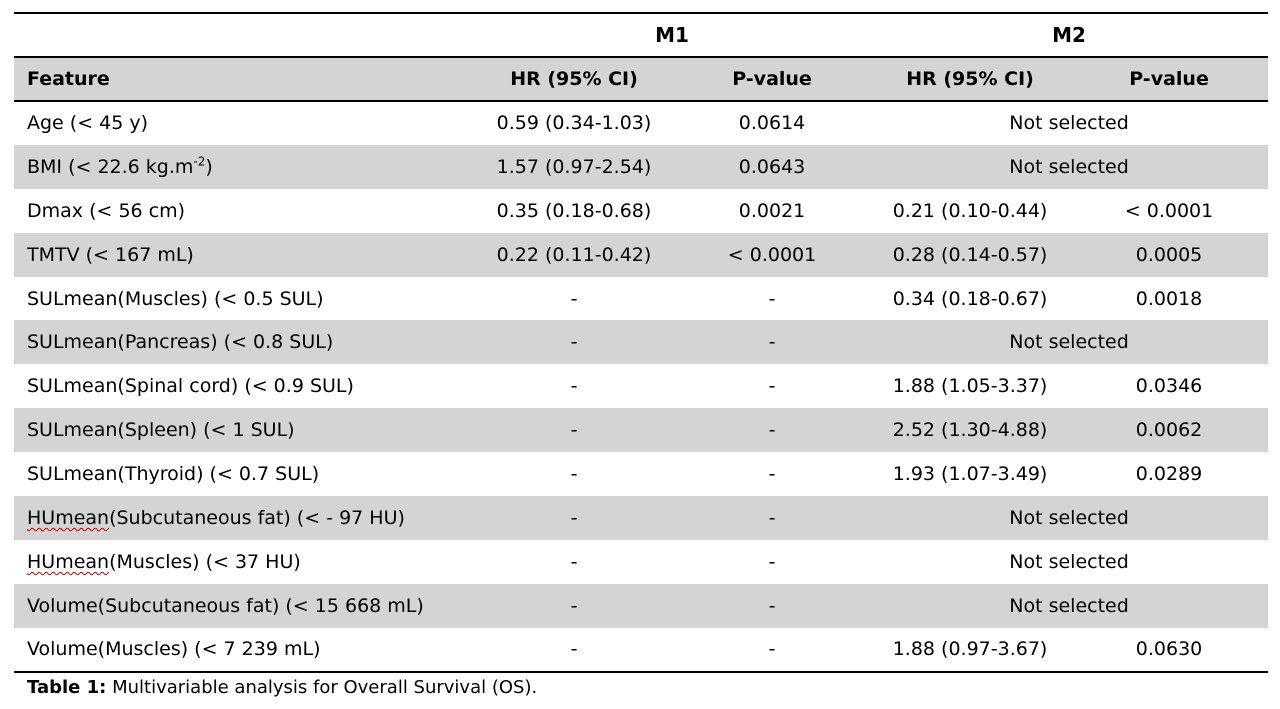 The image size is (1280, 709). Describe the element at coordinates (205, 561) in the screenshot. I see `feature-text-suffix: (Muscles) (< 37 HU)` at that location.